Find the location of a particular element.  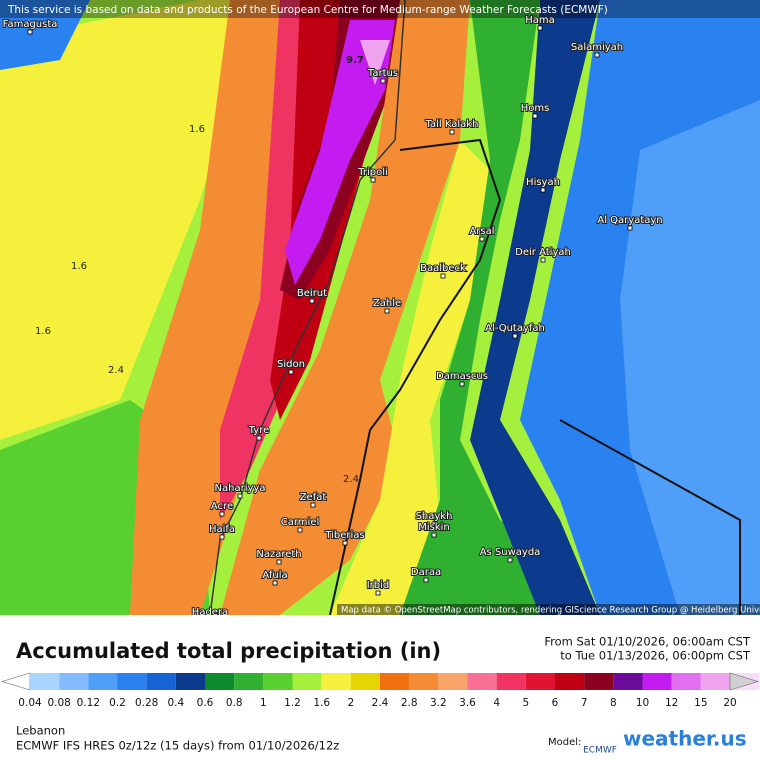

city-label: Tartus is located at coordinates (382, 73).